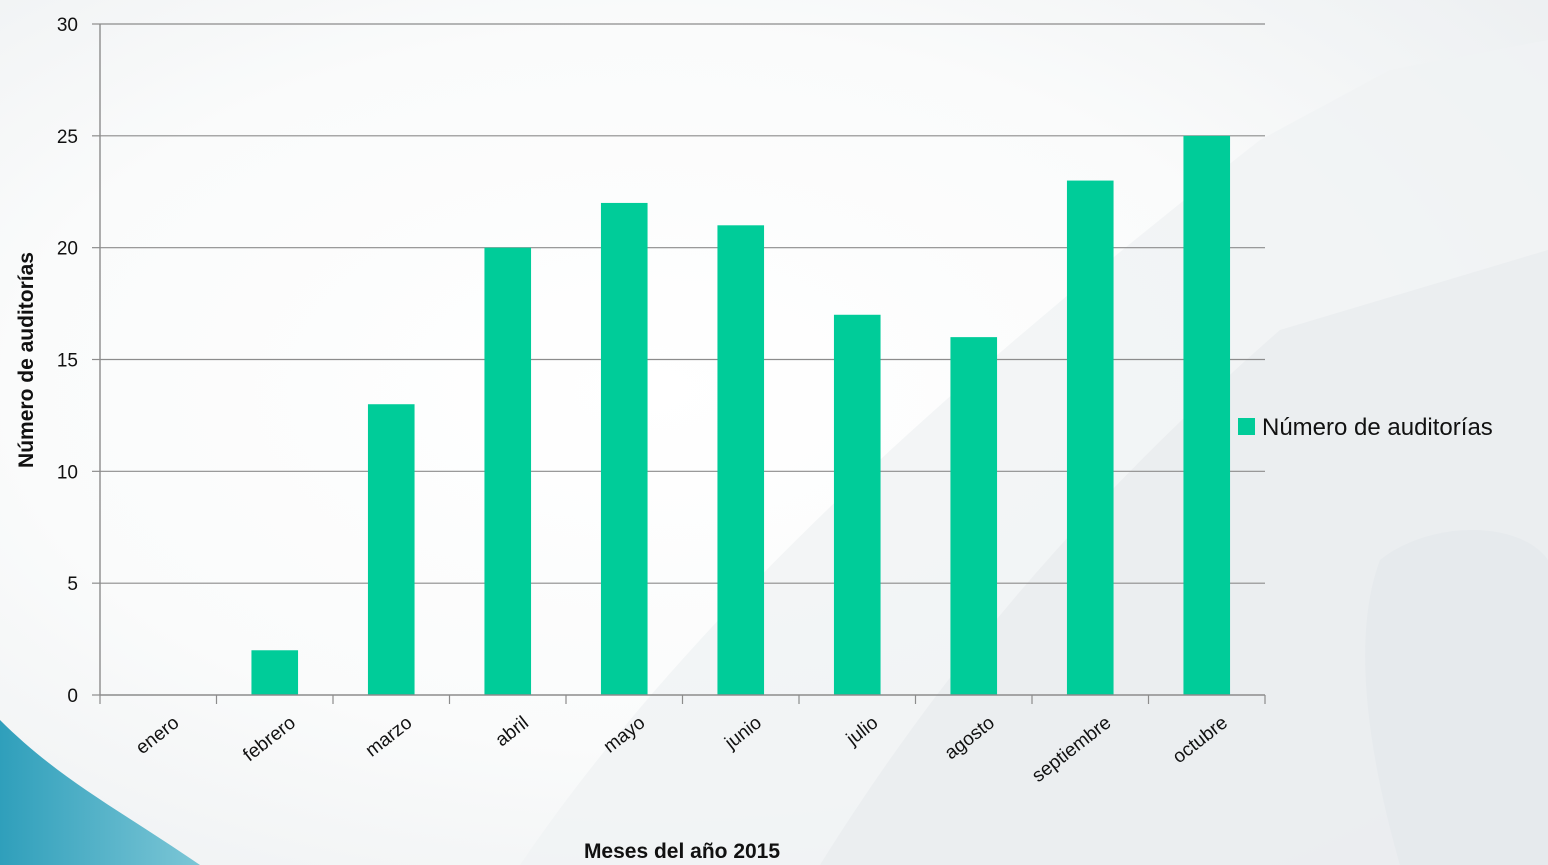 The width and height of the screenshot is (1548, 865). What do you see at coordinates (1377, 427) in the screenshot?
I see `legend-label: Número de auditorías` at bounding box center [1377, 427].